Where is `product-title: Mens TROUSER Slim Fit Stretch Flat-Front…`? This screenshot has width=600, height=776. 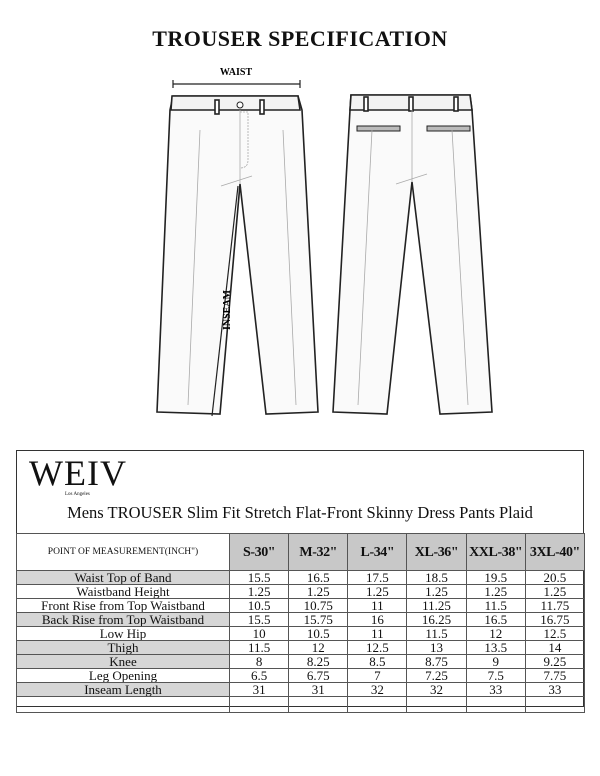
product-title: Mens TROUSER Slim Fit Stretch Flat-Front… is located at coordinates (300, 512).